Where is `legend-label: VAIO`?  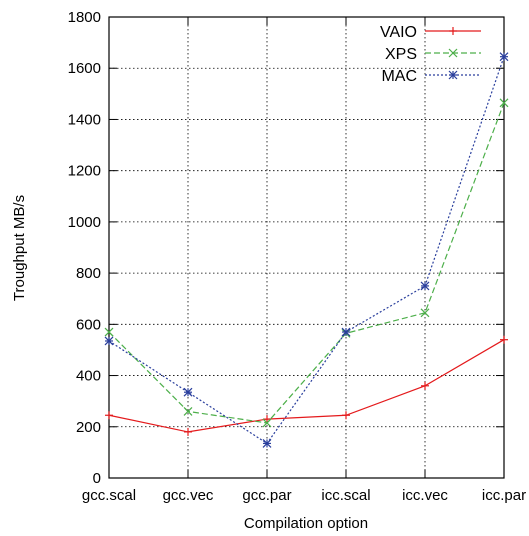
legend-label: VAIO is located at coordinates (398, 32).